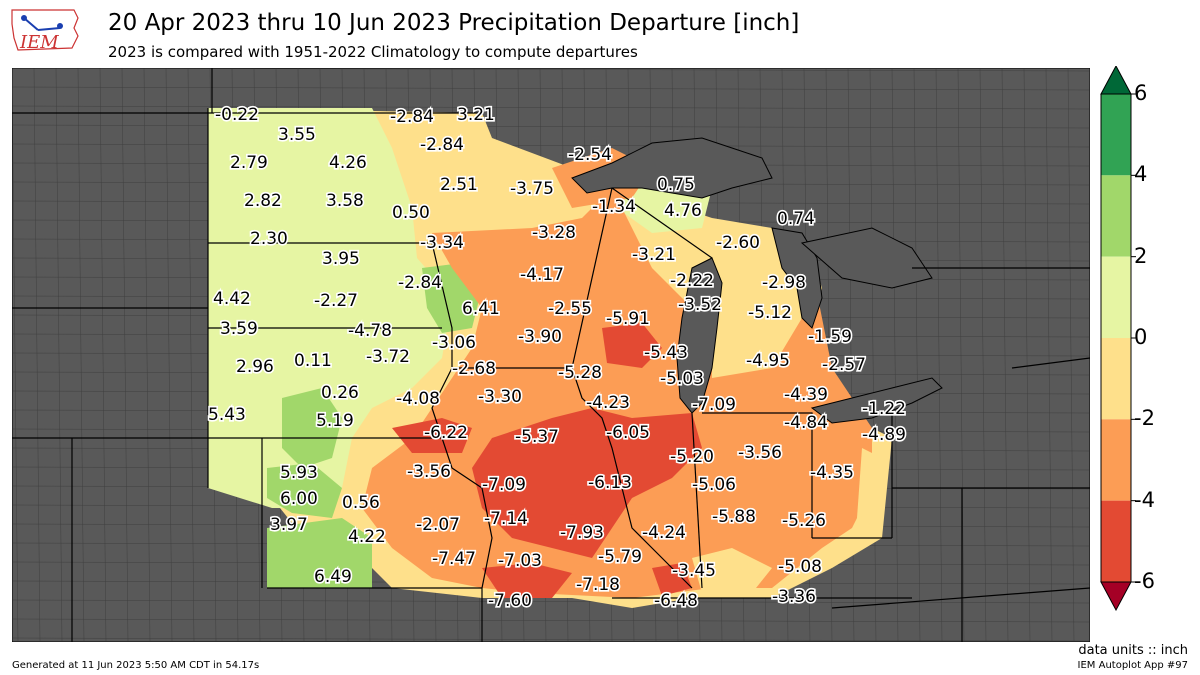  What do you see at coordinates (269, 239) in the screenshot?
I see `station-value: 2.30` at bounding box center [269, 239].